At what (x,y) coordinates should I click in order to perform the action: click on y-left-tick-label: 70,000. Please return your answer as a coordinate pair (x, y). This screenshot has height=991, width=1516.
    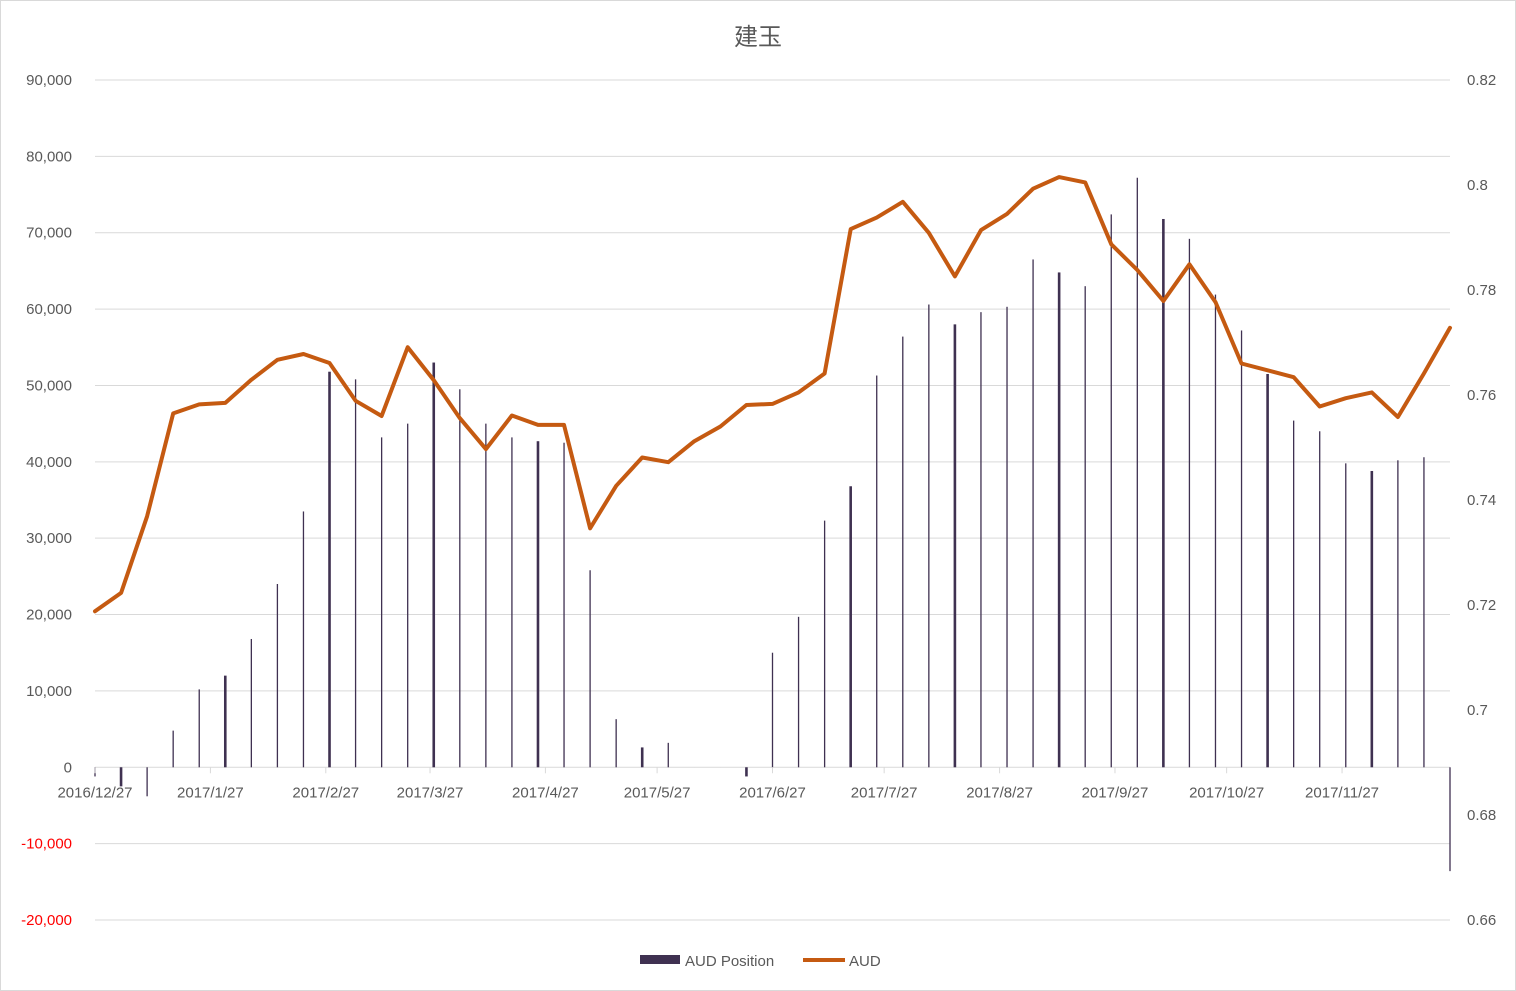
    Looking at the image, I should click on (49, 233).